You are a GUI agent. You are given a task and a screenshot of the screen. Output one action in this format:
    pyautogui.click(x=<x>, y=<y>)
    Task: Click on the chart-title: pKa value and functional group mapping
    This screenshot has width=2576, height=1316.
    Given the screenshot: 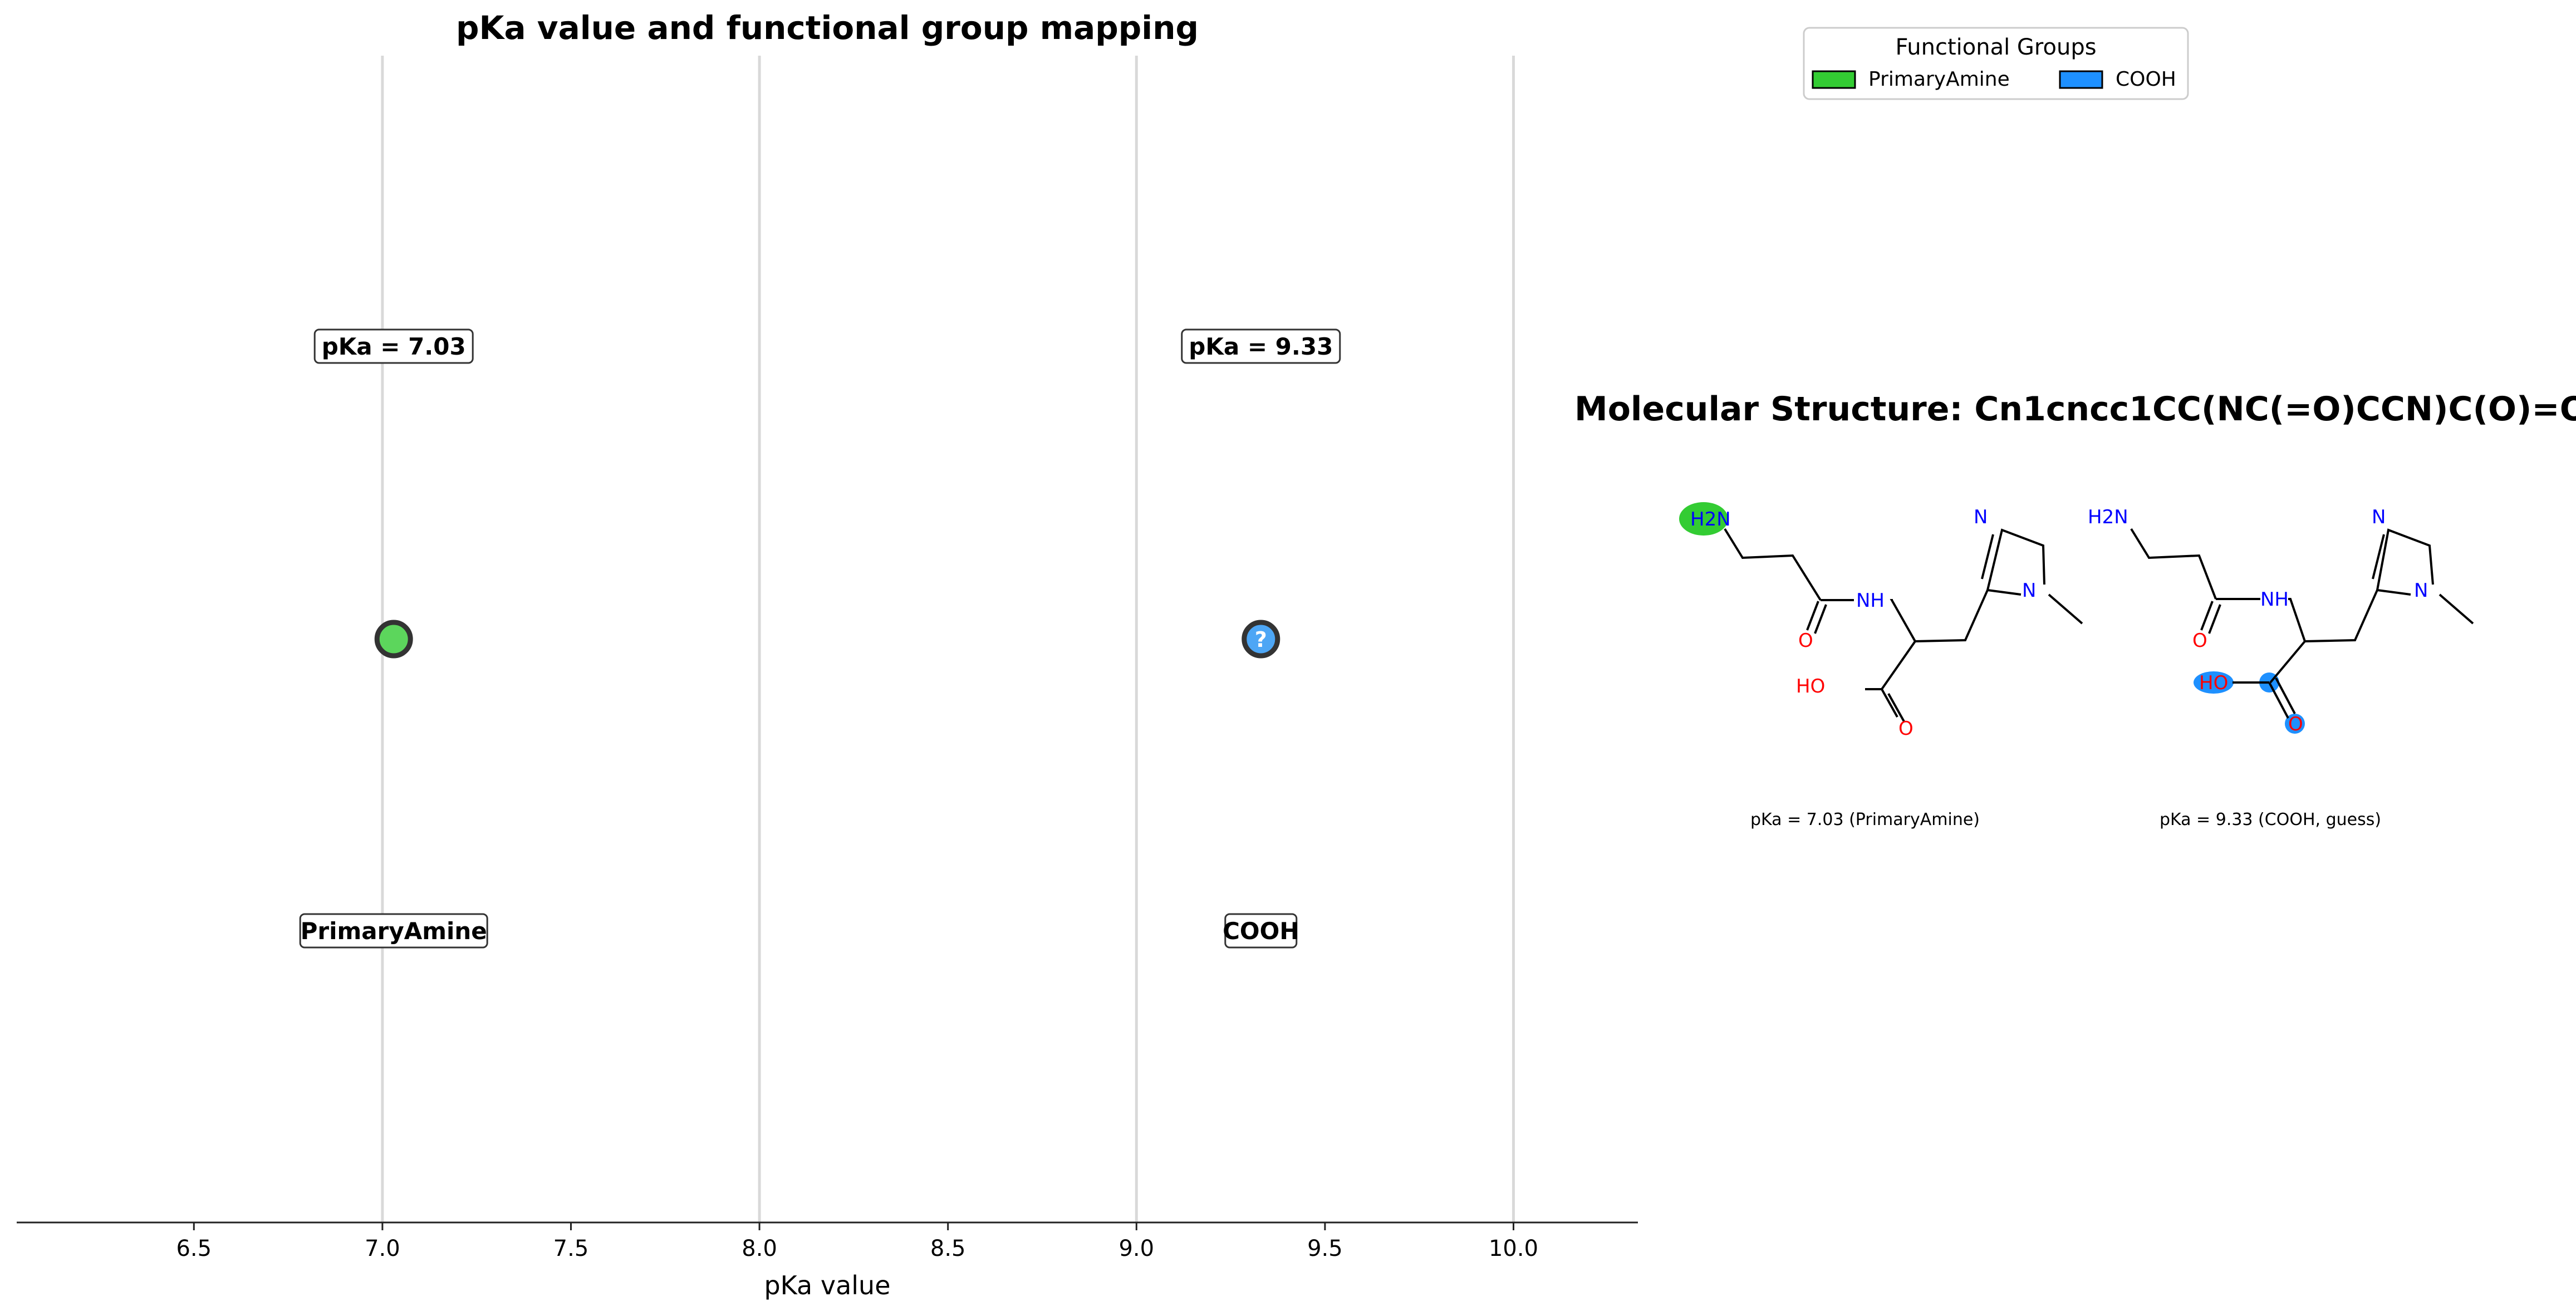 What is the action you would take?
    pyautogui.click(x=827, y=28)
    